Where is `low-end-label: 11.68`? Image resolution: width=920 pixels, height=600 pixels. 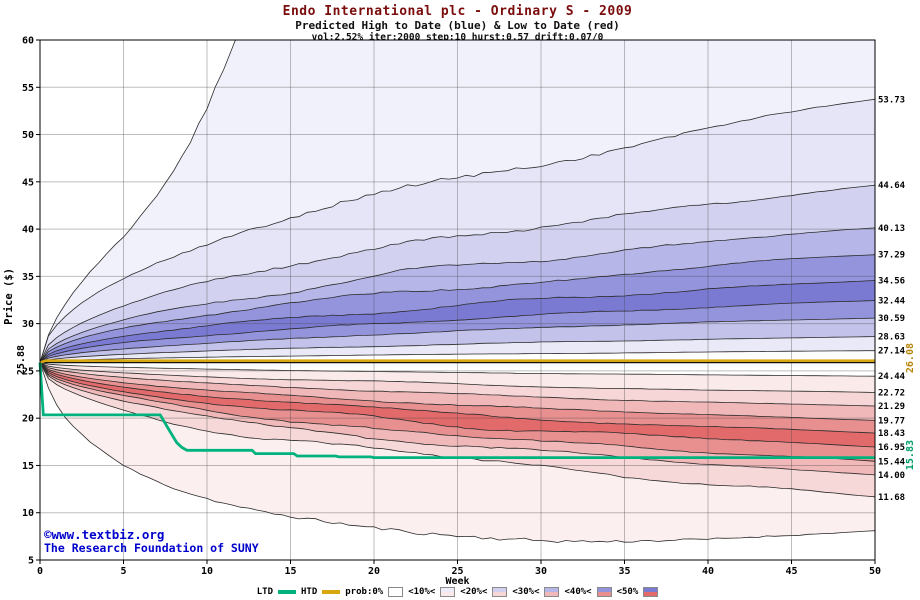
low-end-label: 11.68 is located at coordinates (891, 498).